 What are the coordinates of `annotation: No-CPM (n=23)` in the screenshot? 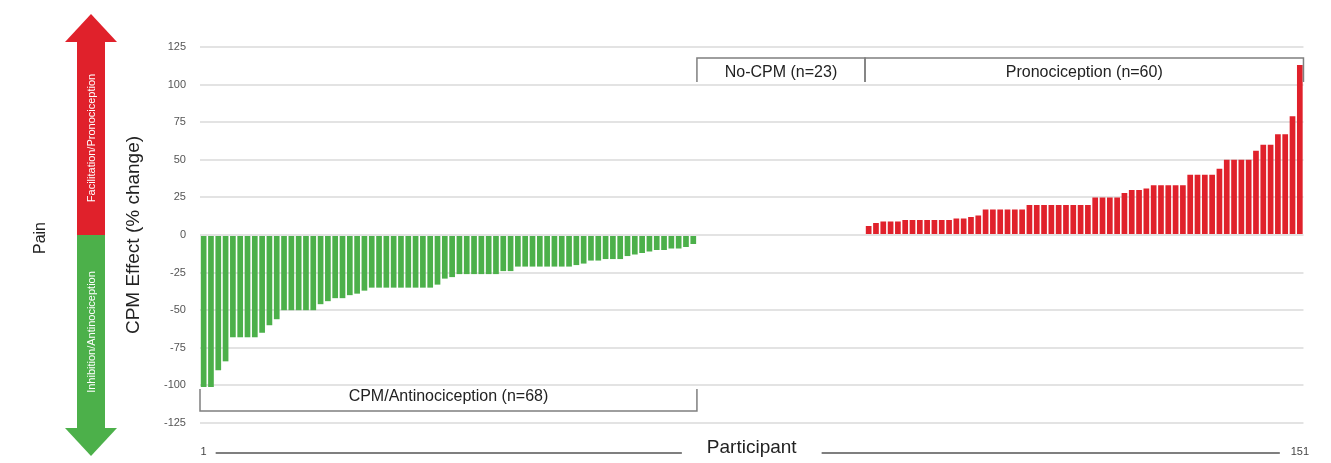 It's located at (781, 72).